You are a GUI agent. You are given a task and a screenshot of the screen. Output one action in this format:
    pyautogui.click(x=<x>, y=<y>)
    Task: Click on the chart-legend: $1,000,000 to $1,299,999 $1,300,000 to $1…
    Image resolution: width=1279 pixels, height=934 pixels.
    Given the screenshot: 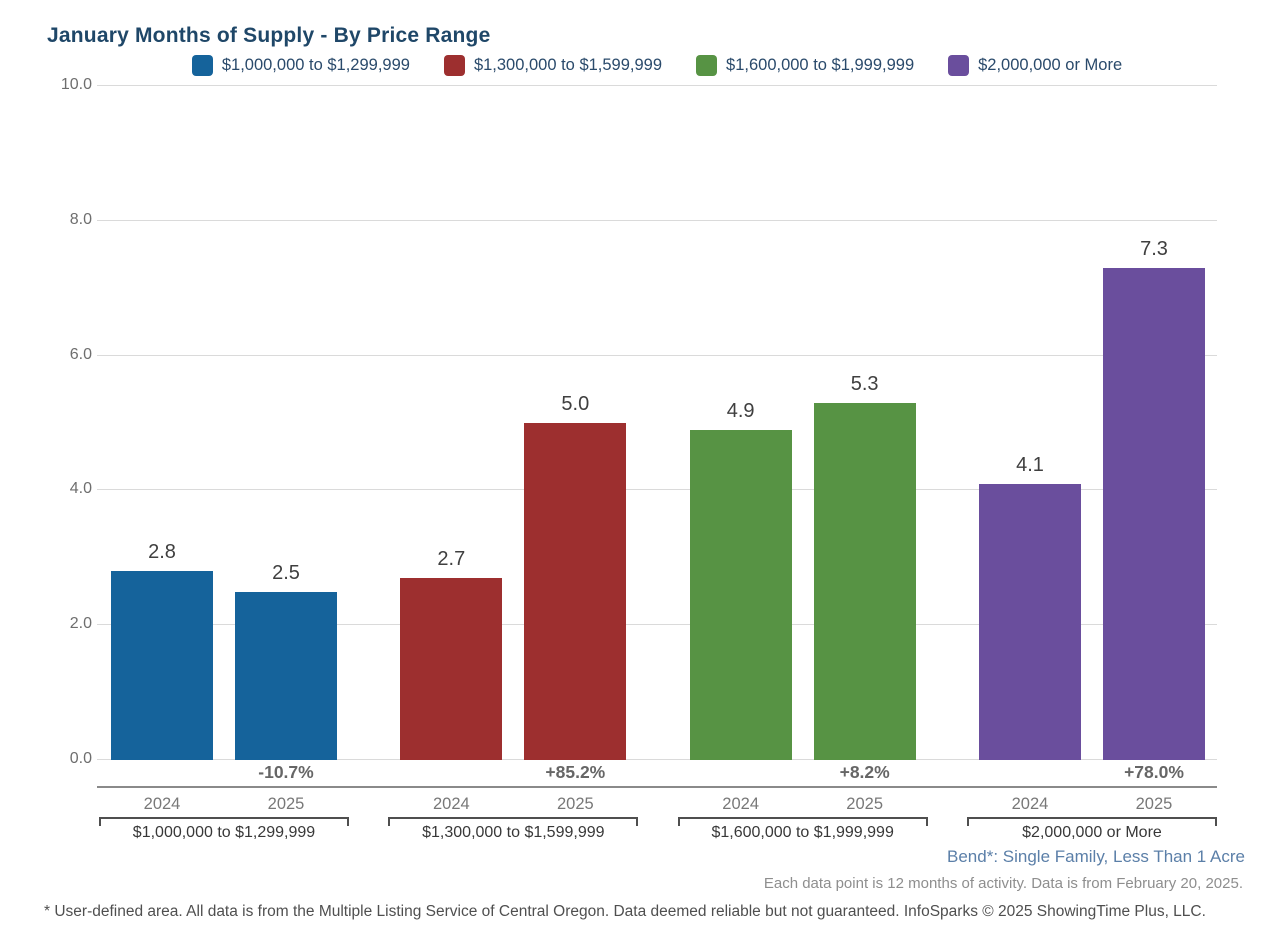 What is the action you would take?
    pyautogui.click(x=657, y=65)
    